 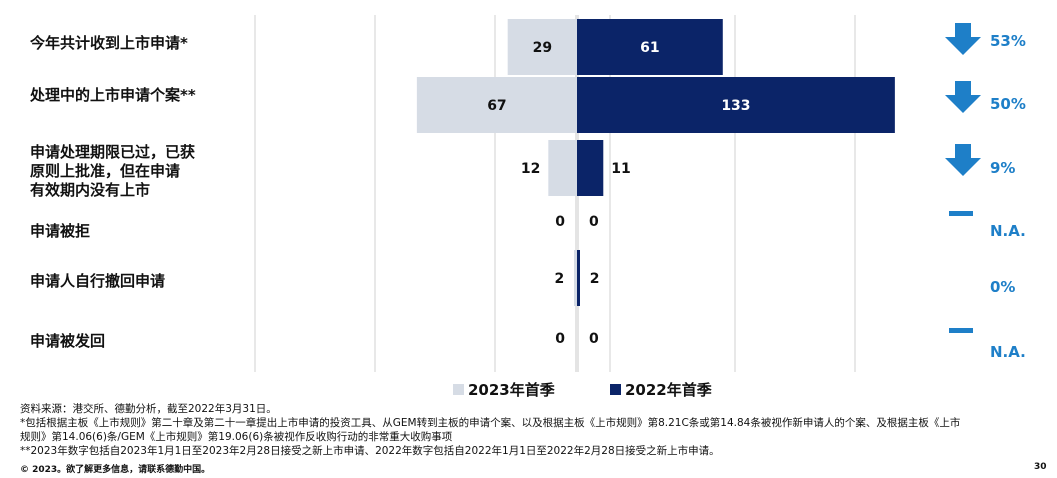 What do you see at coordinates (60, 231) in the screenshot?
I see `category-label: 申请被拒` at bounding box center [60, 231].